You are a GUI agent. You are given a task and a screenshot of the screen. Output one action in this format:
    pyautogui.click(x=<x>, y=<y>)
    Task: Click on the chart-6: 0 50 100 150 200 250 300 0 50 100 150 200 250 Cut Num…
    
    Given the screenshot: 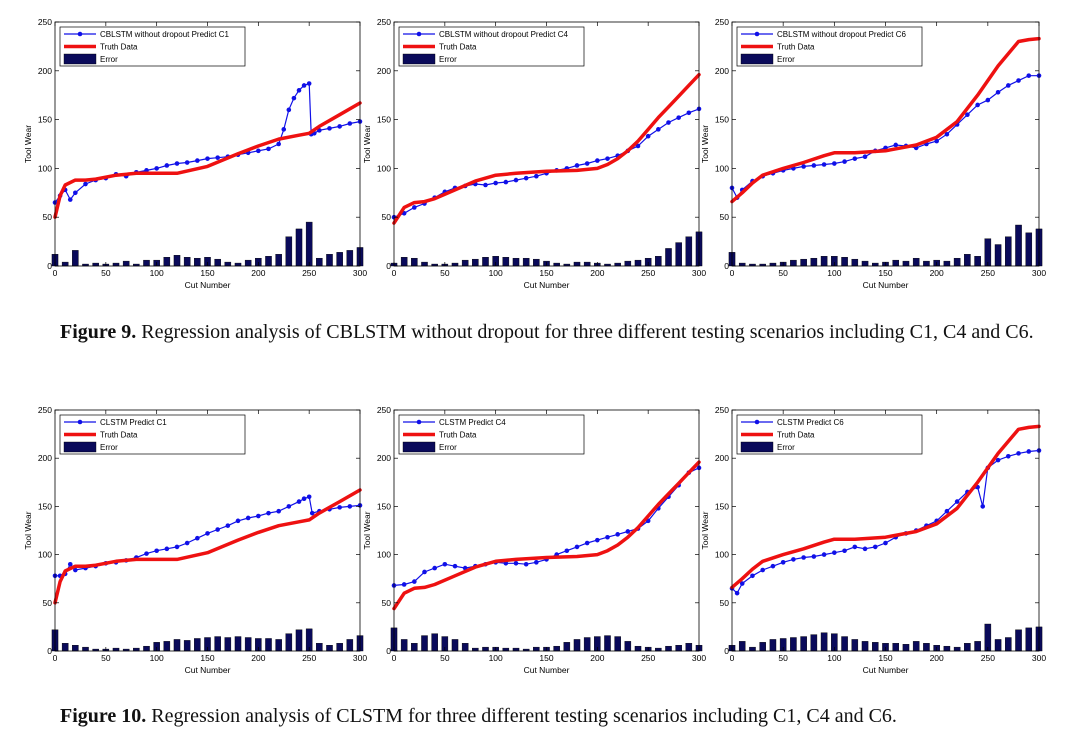 What is the action you would take?
    pyautogui.click(x=873, y=540)
    